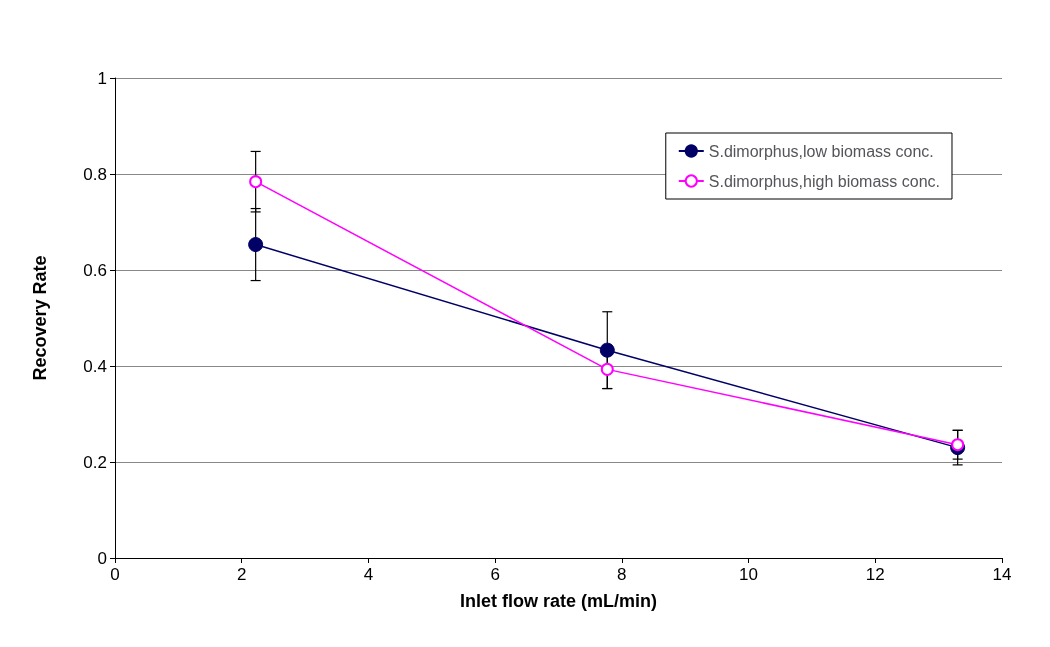 This screenshot has height=647, width=1050. Describe the element at coordinates (95, 174) in the screenshot. I see `y-tick-label: 0.8` at that location.